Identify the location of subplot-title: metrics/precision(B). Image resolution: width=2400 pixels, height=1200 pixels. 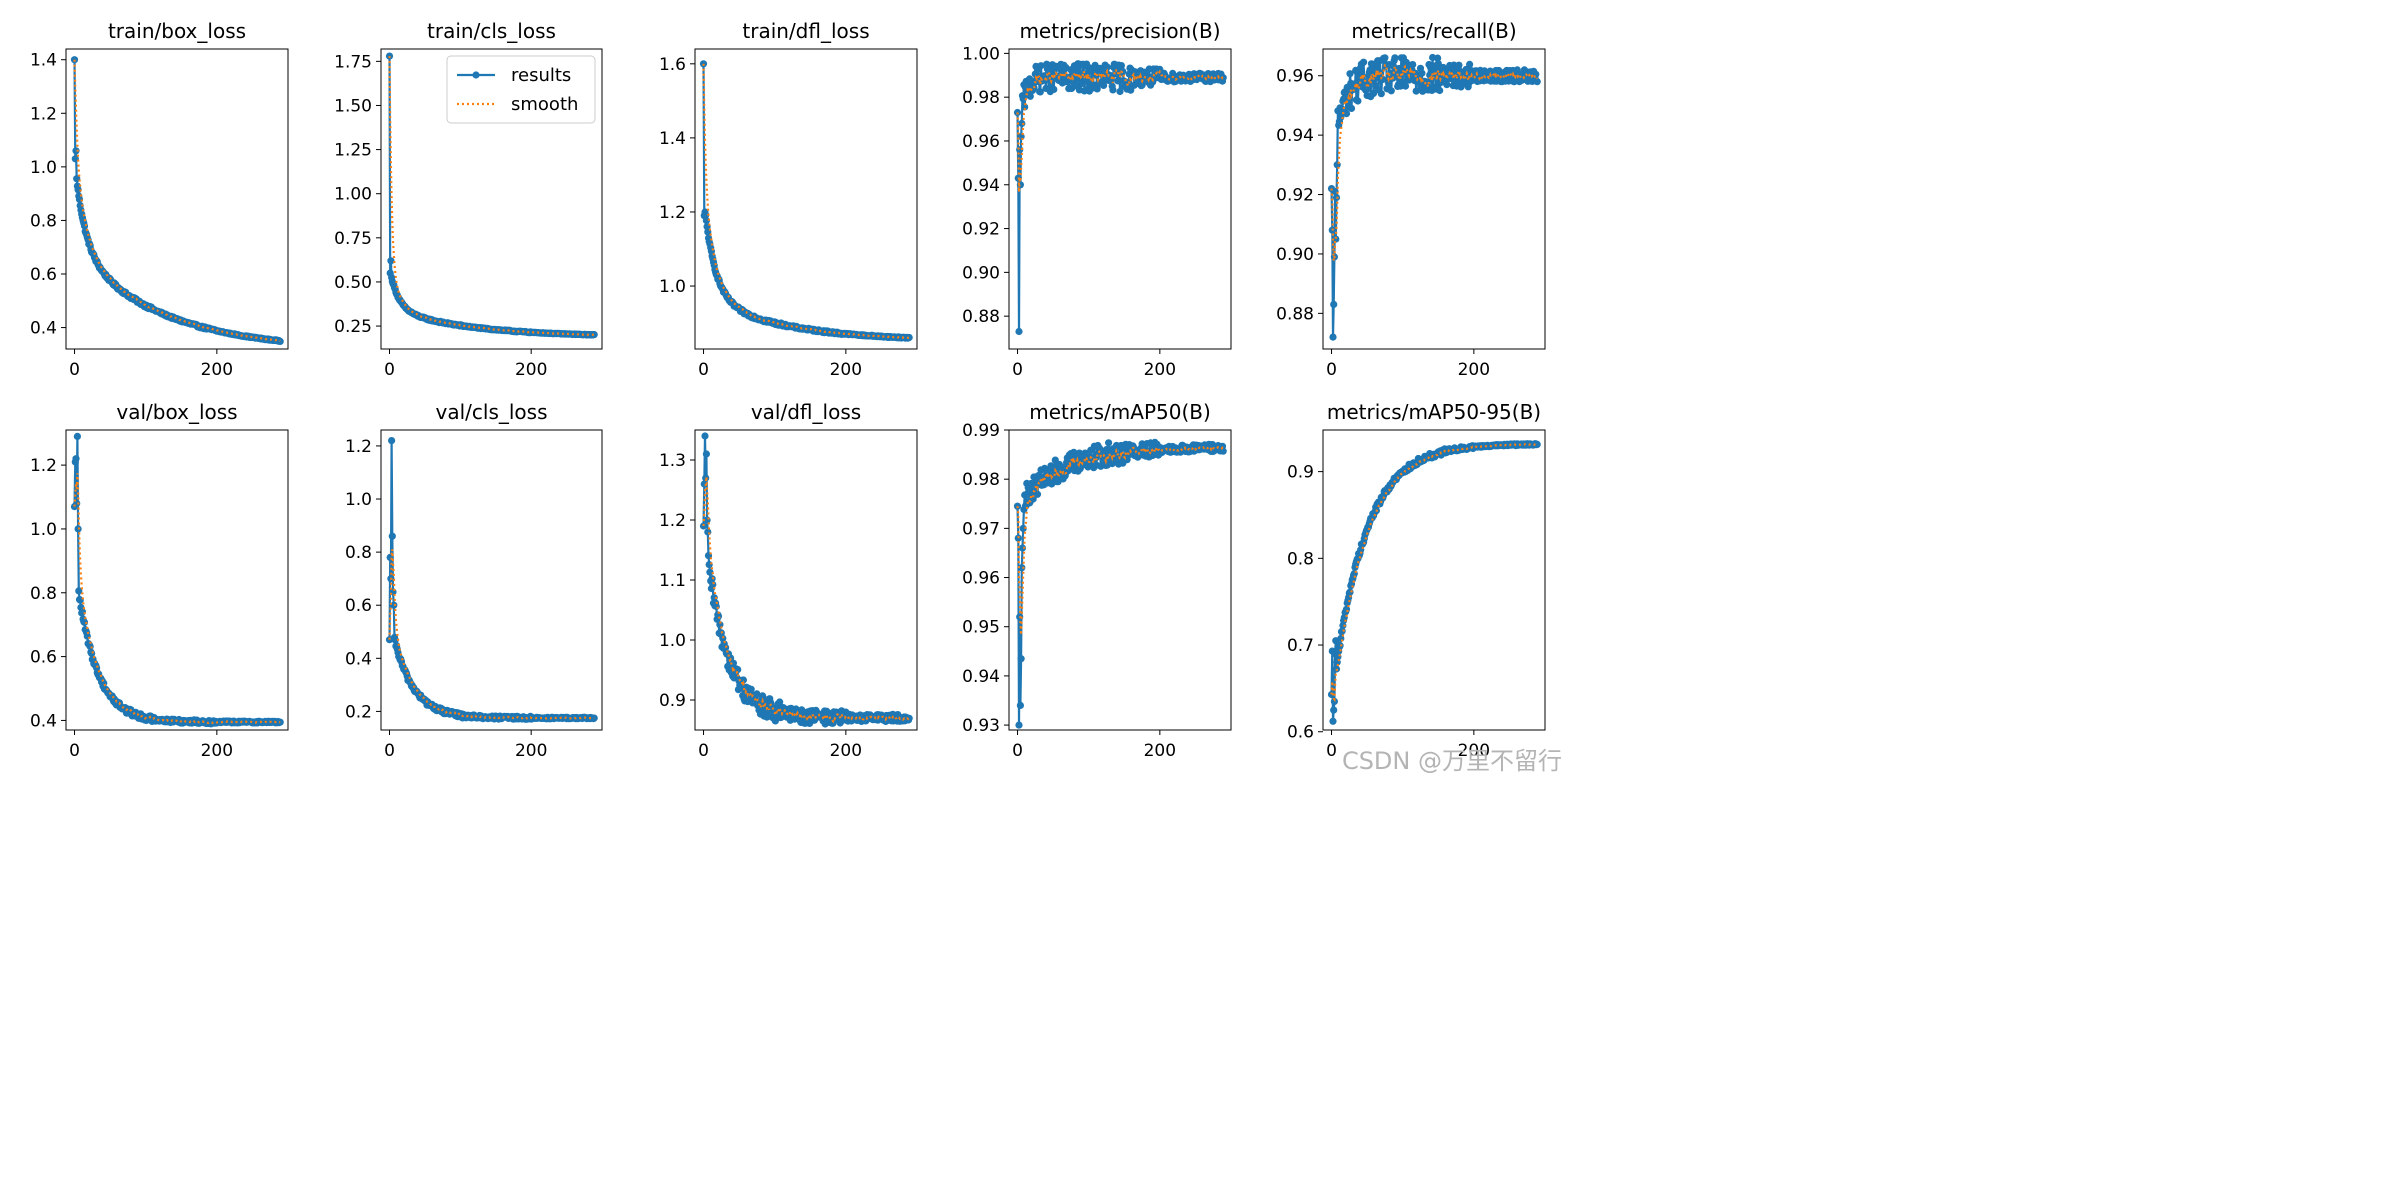
(1119, 31).